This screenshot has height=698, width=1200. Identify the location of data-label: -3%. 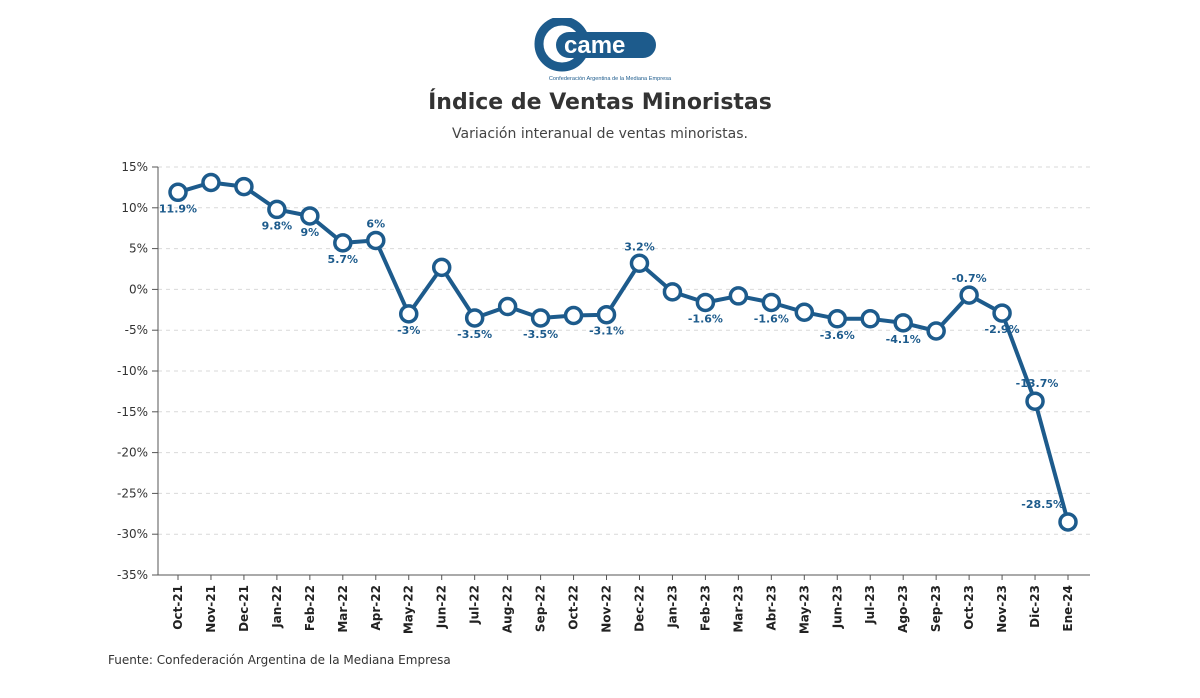
(408, 330).